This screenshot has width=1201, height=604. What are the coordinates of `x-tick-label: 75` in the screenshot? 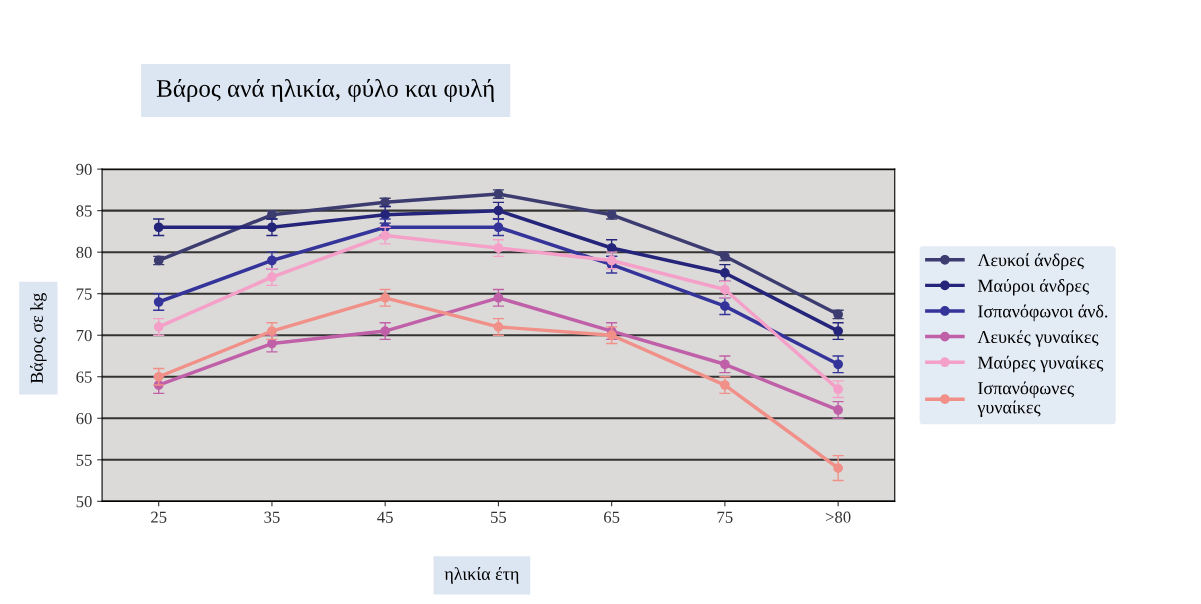 It's located at (725, 517).